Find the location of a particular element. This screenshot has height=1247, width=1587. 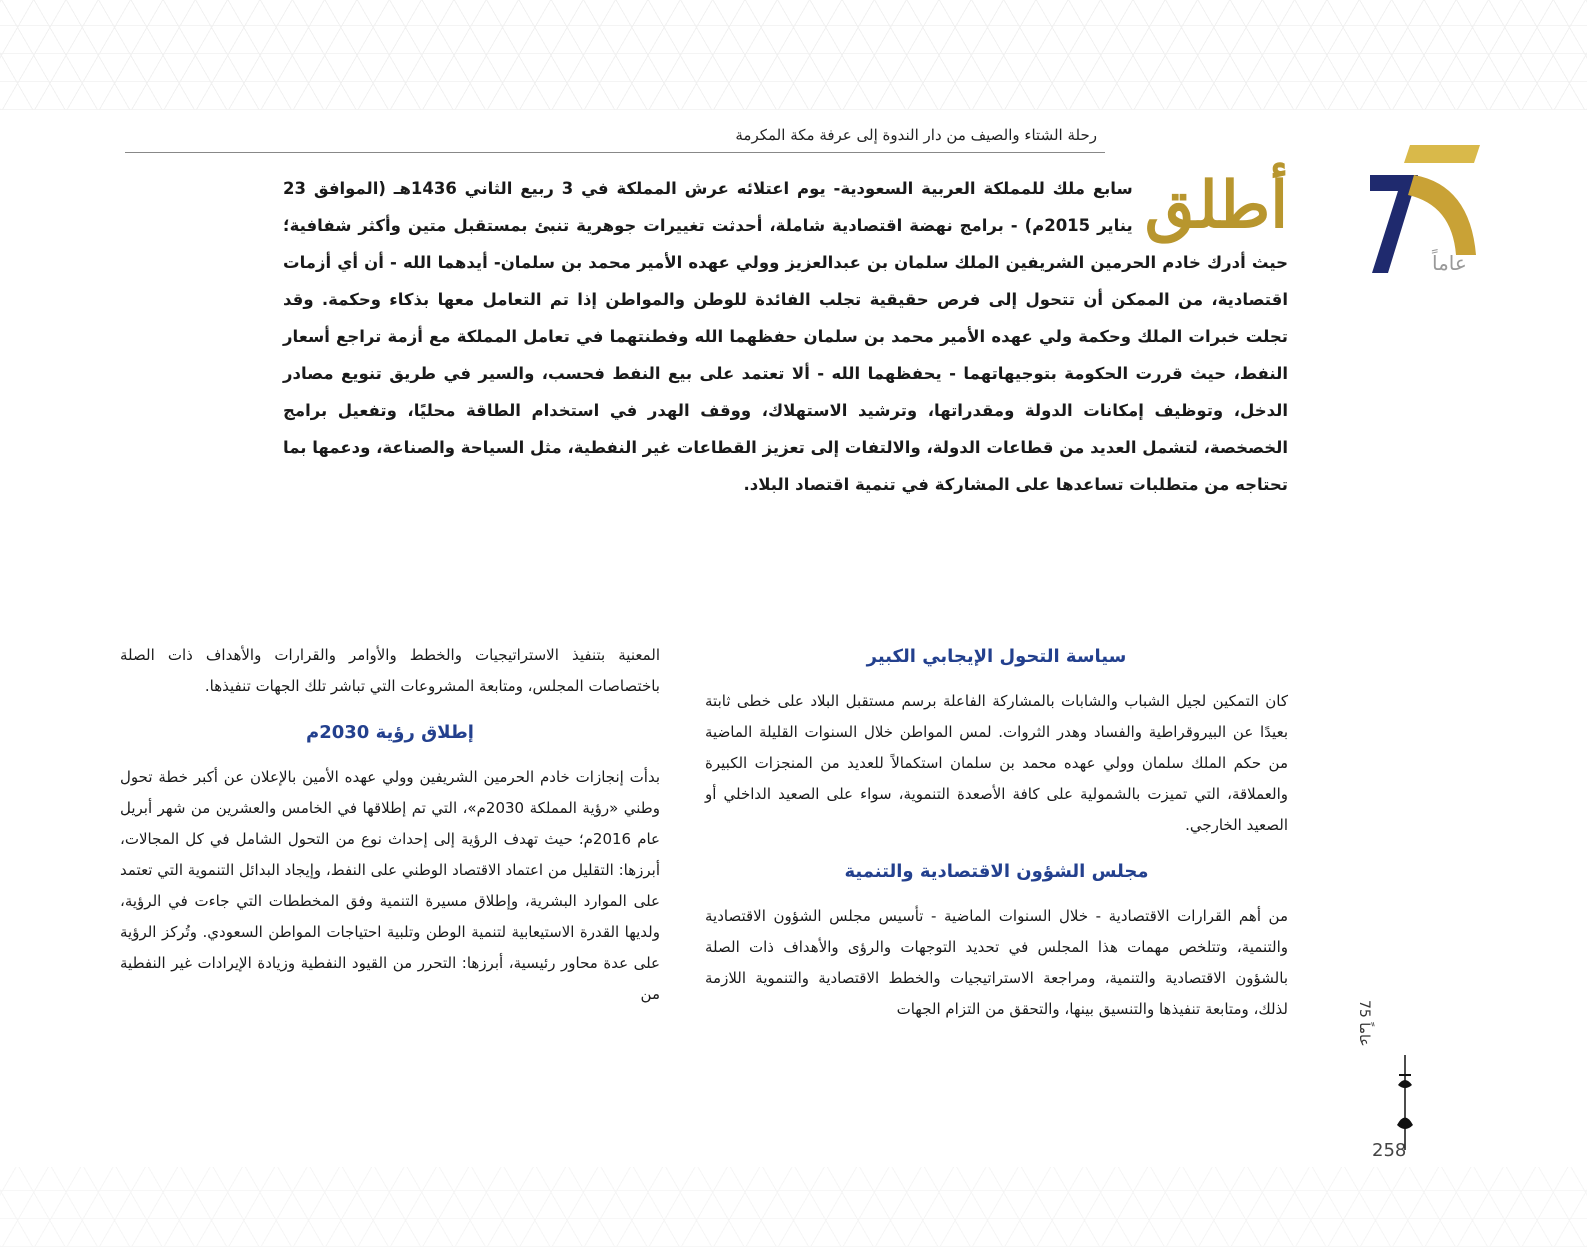

decorative-pattern-top is located at coordinates (793, 55).